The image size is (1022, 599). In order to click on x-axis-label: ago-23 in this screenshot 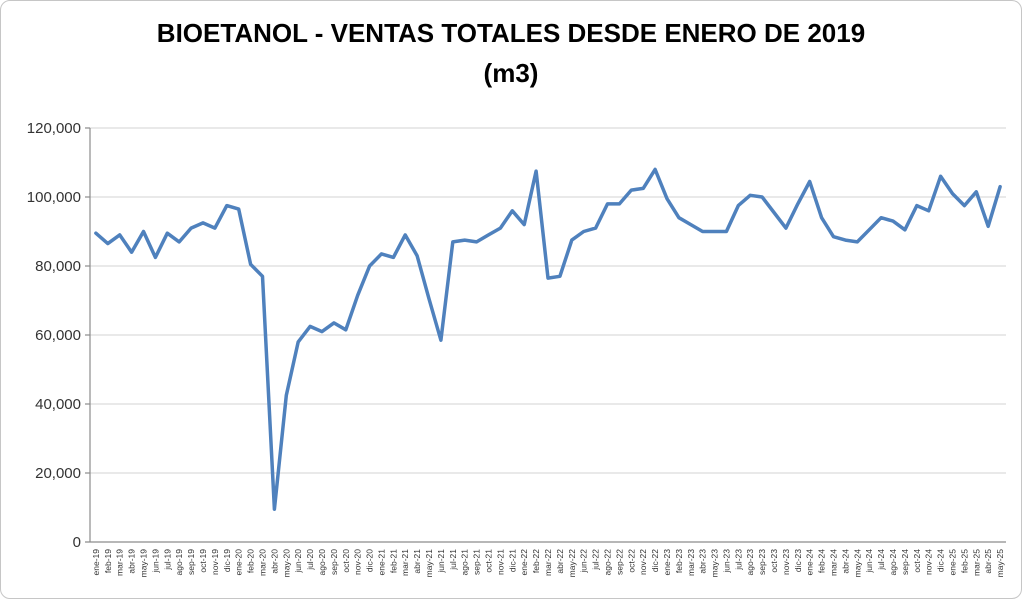, I will do `click(750, 562)`.